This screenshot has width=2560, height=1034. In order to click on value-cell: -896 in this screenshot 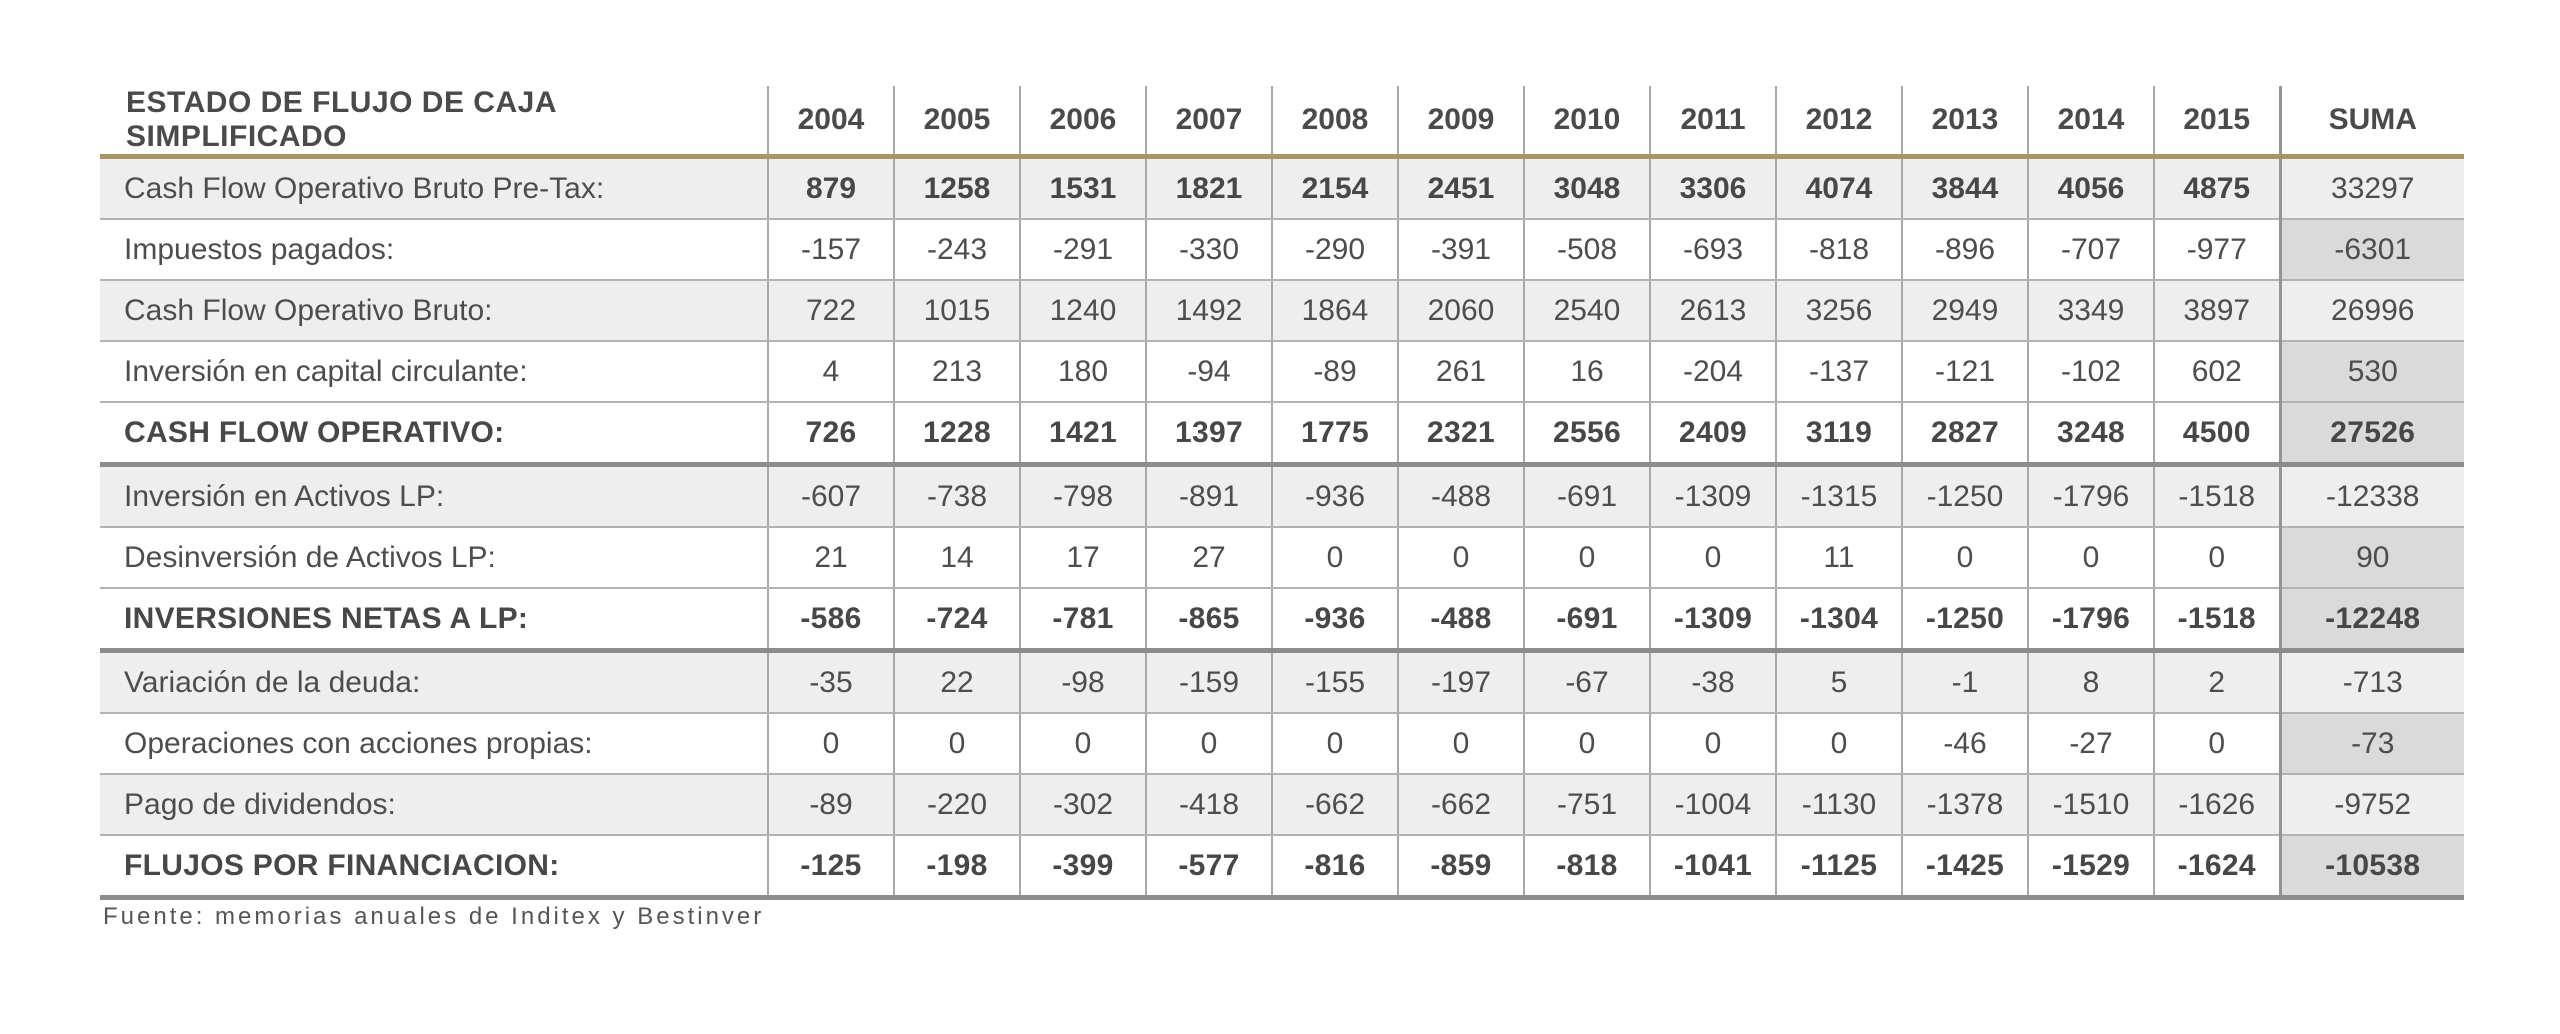, I will do `click(1964, 250)`.